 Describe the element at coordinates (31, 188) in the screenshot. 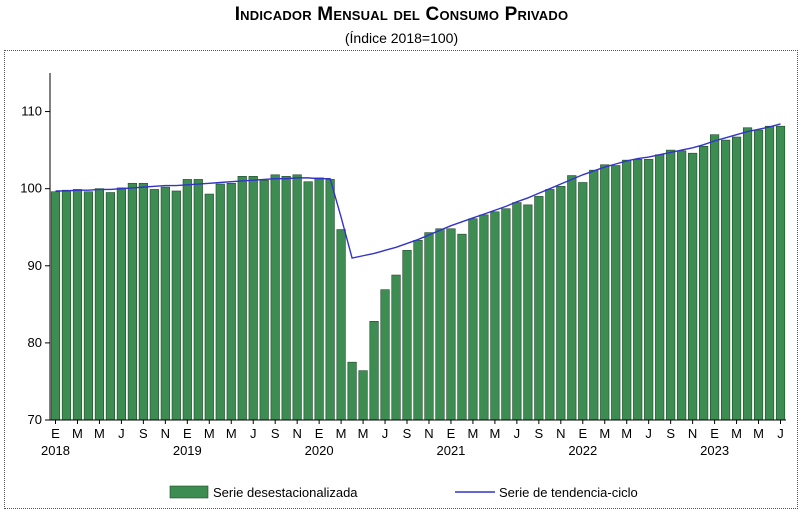

I see `y-tick-label: 100` at that location.